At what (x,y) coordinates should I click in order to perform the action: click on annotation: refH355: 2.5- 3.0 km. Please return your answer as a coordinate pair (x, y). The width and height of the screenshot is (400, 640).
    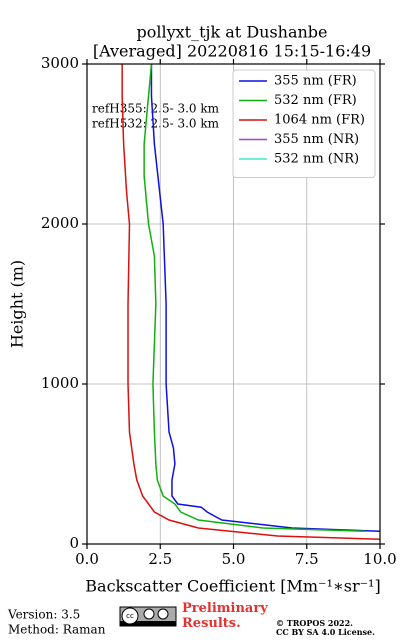
    Looking at the image, I should click on (156, 109).